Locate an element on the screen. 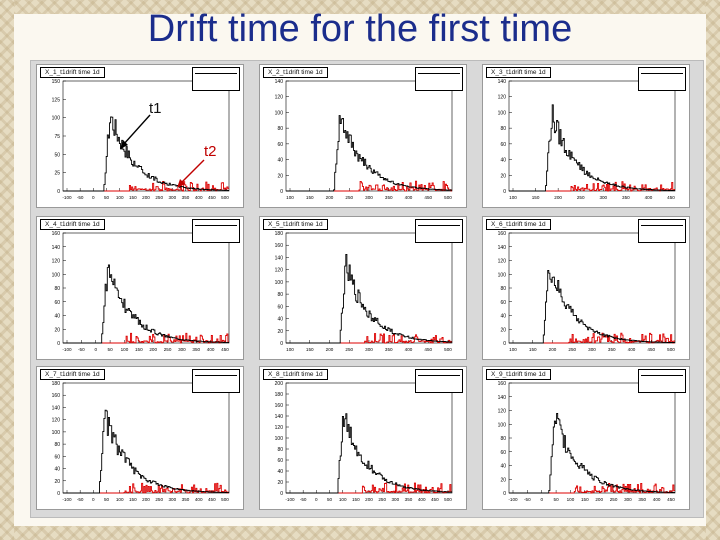 The height and width of the screenshot is (540, 720). histogram-title: X_2_t1drift time 1d is located at coordinates (295, 72).